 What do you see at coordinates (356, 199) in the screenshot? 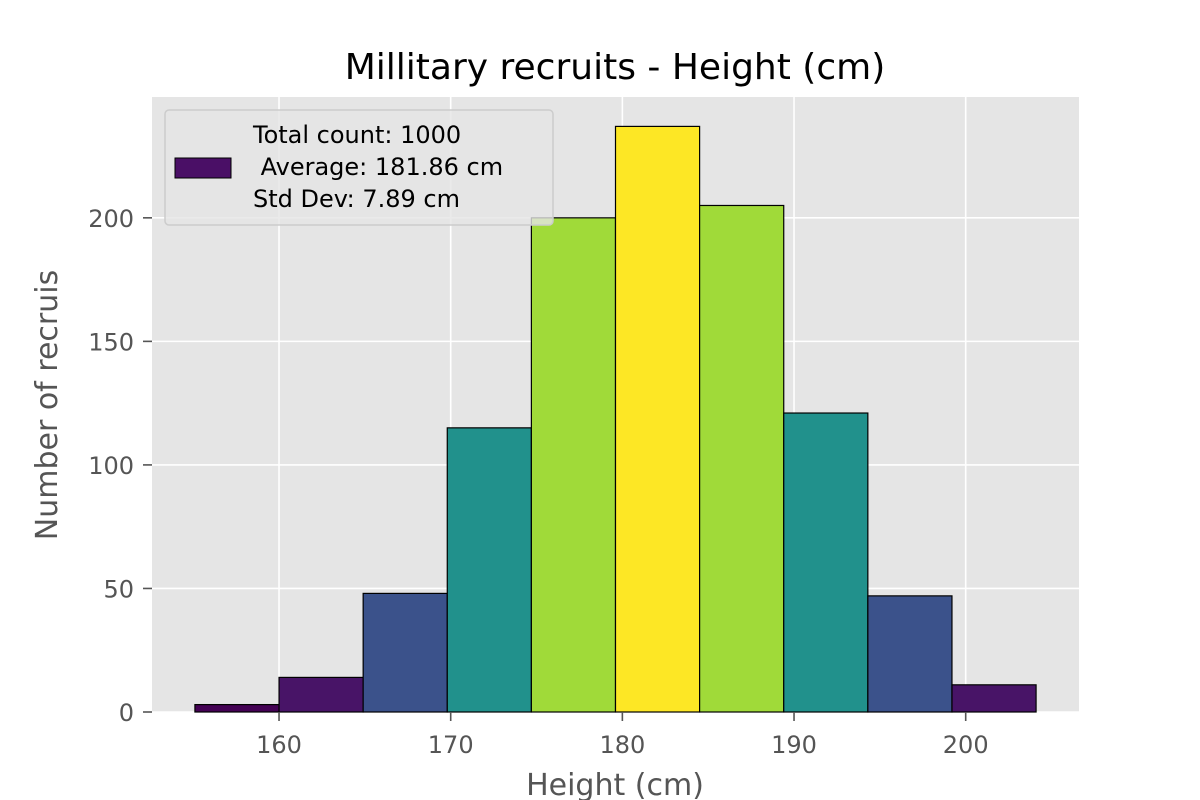
I see `legend-line-stddev: Std Dev: 7.89 cm` at bounding box center [356, 199].